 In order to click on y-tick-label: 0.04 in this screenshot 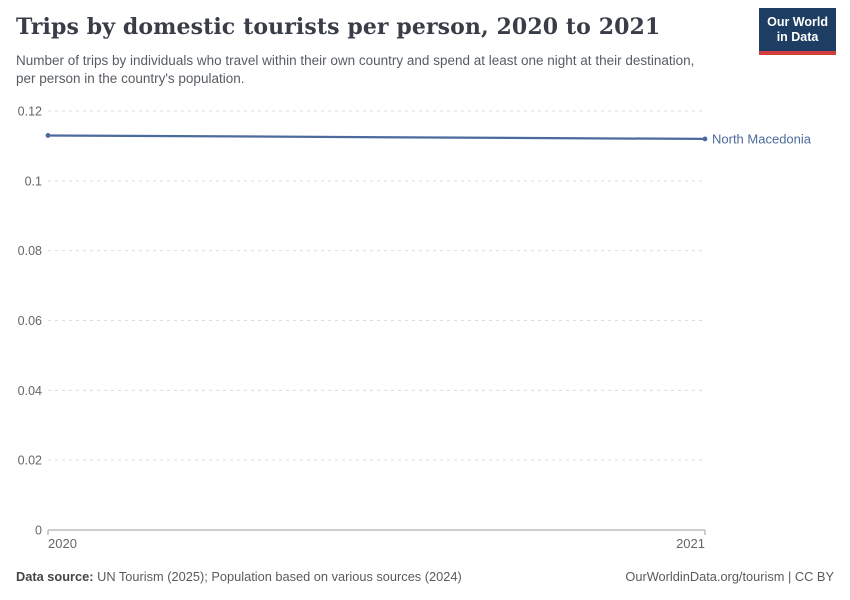, I will do `click(30, 391)`.